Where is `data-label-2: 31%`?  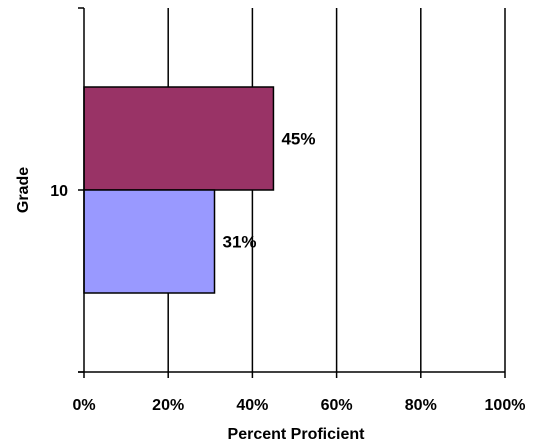
data-label-2: 31% is located at coordinates (240, 242).